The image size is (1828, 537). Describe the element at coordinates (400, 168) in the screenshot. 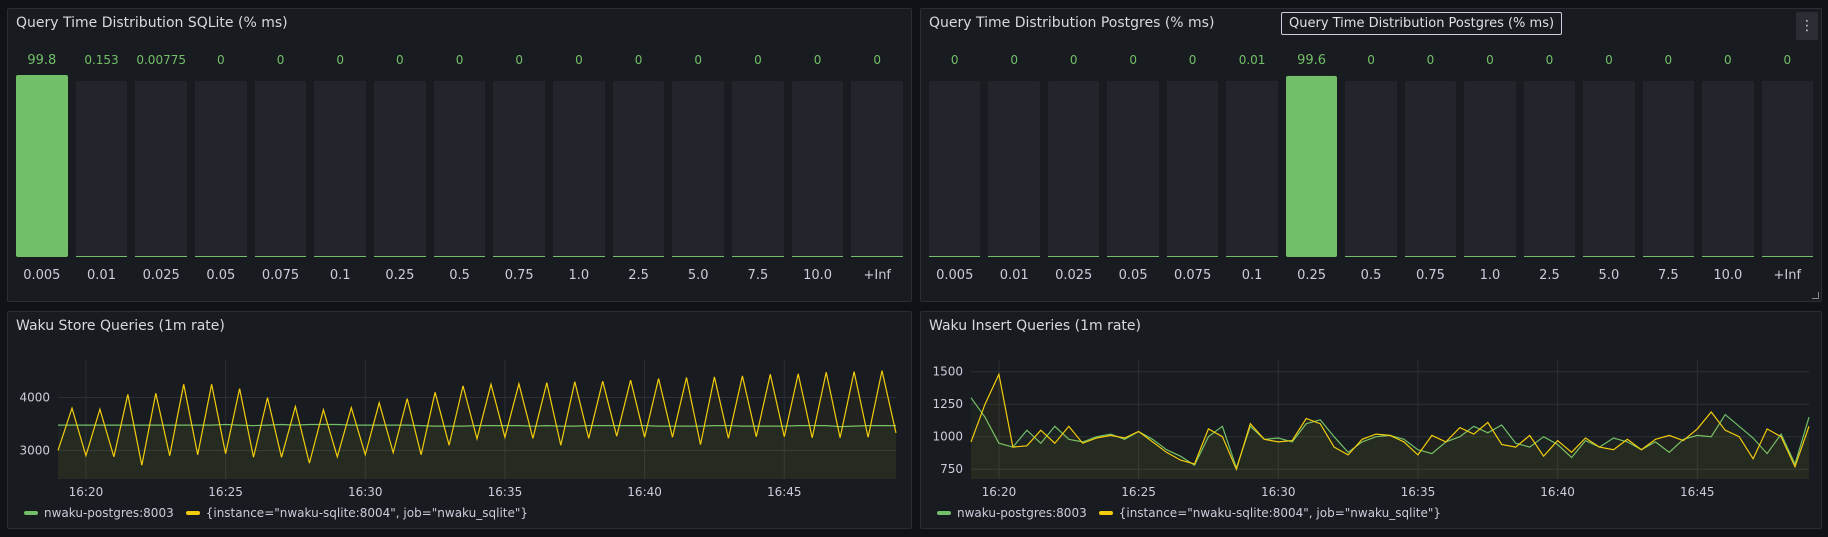

I see `bar-0.25: 0 0.25` at that location.